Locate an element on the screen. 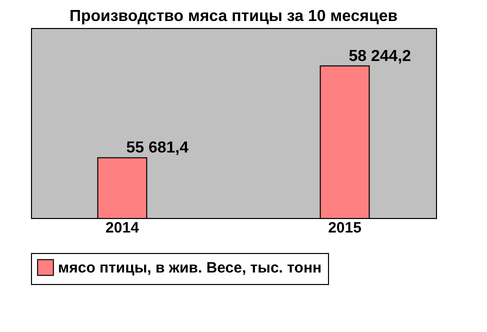 Image resolution: width=487 pixels, height=332 pixels. legend-label: мясо птицы, в жив. Весе, тыс. тонн is located at coordinates (190, 268).